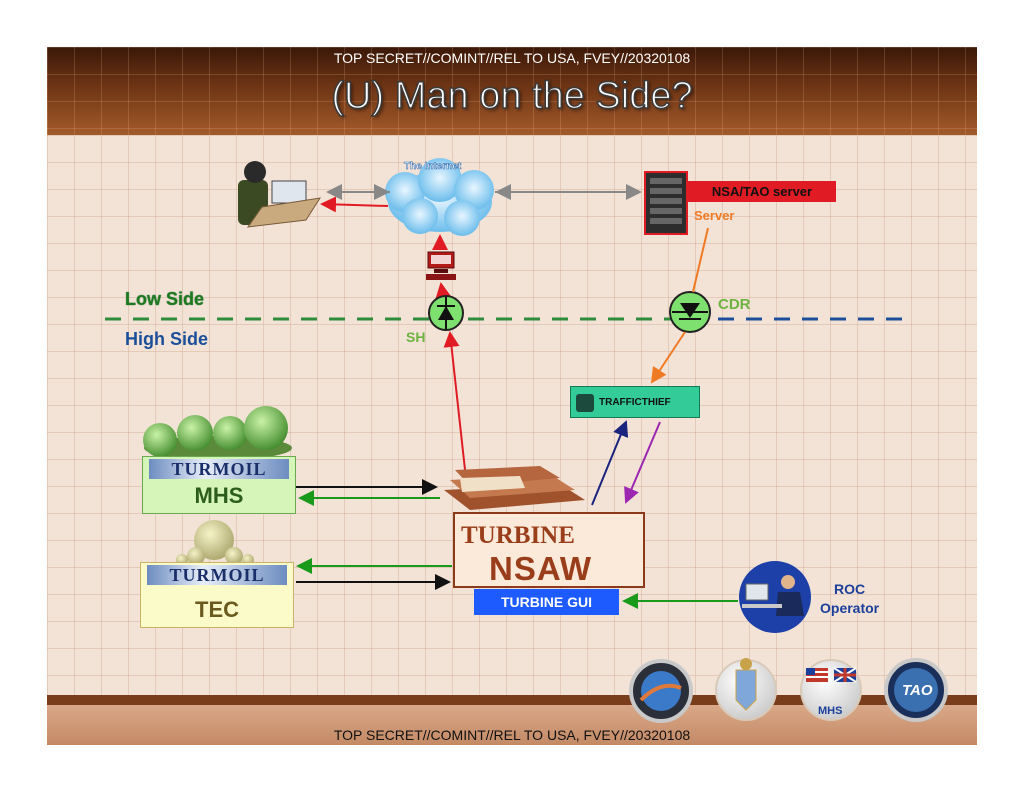 This screenshot has height=791, width=1024. Describe the element at coordinates (546, 602) in the screenshot. I see `turbine-gui-box: TURBINE GUI` at that location.